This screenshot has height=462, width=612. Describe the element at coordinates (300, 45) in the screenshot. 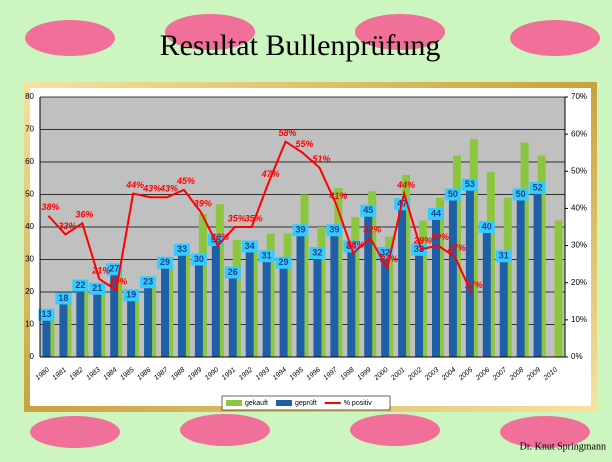

I see `slide-title: Resultat Bullenprüfung` at that location.